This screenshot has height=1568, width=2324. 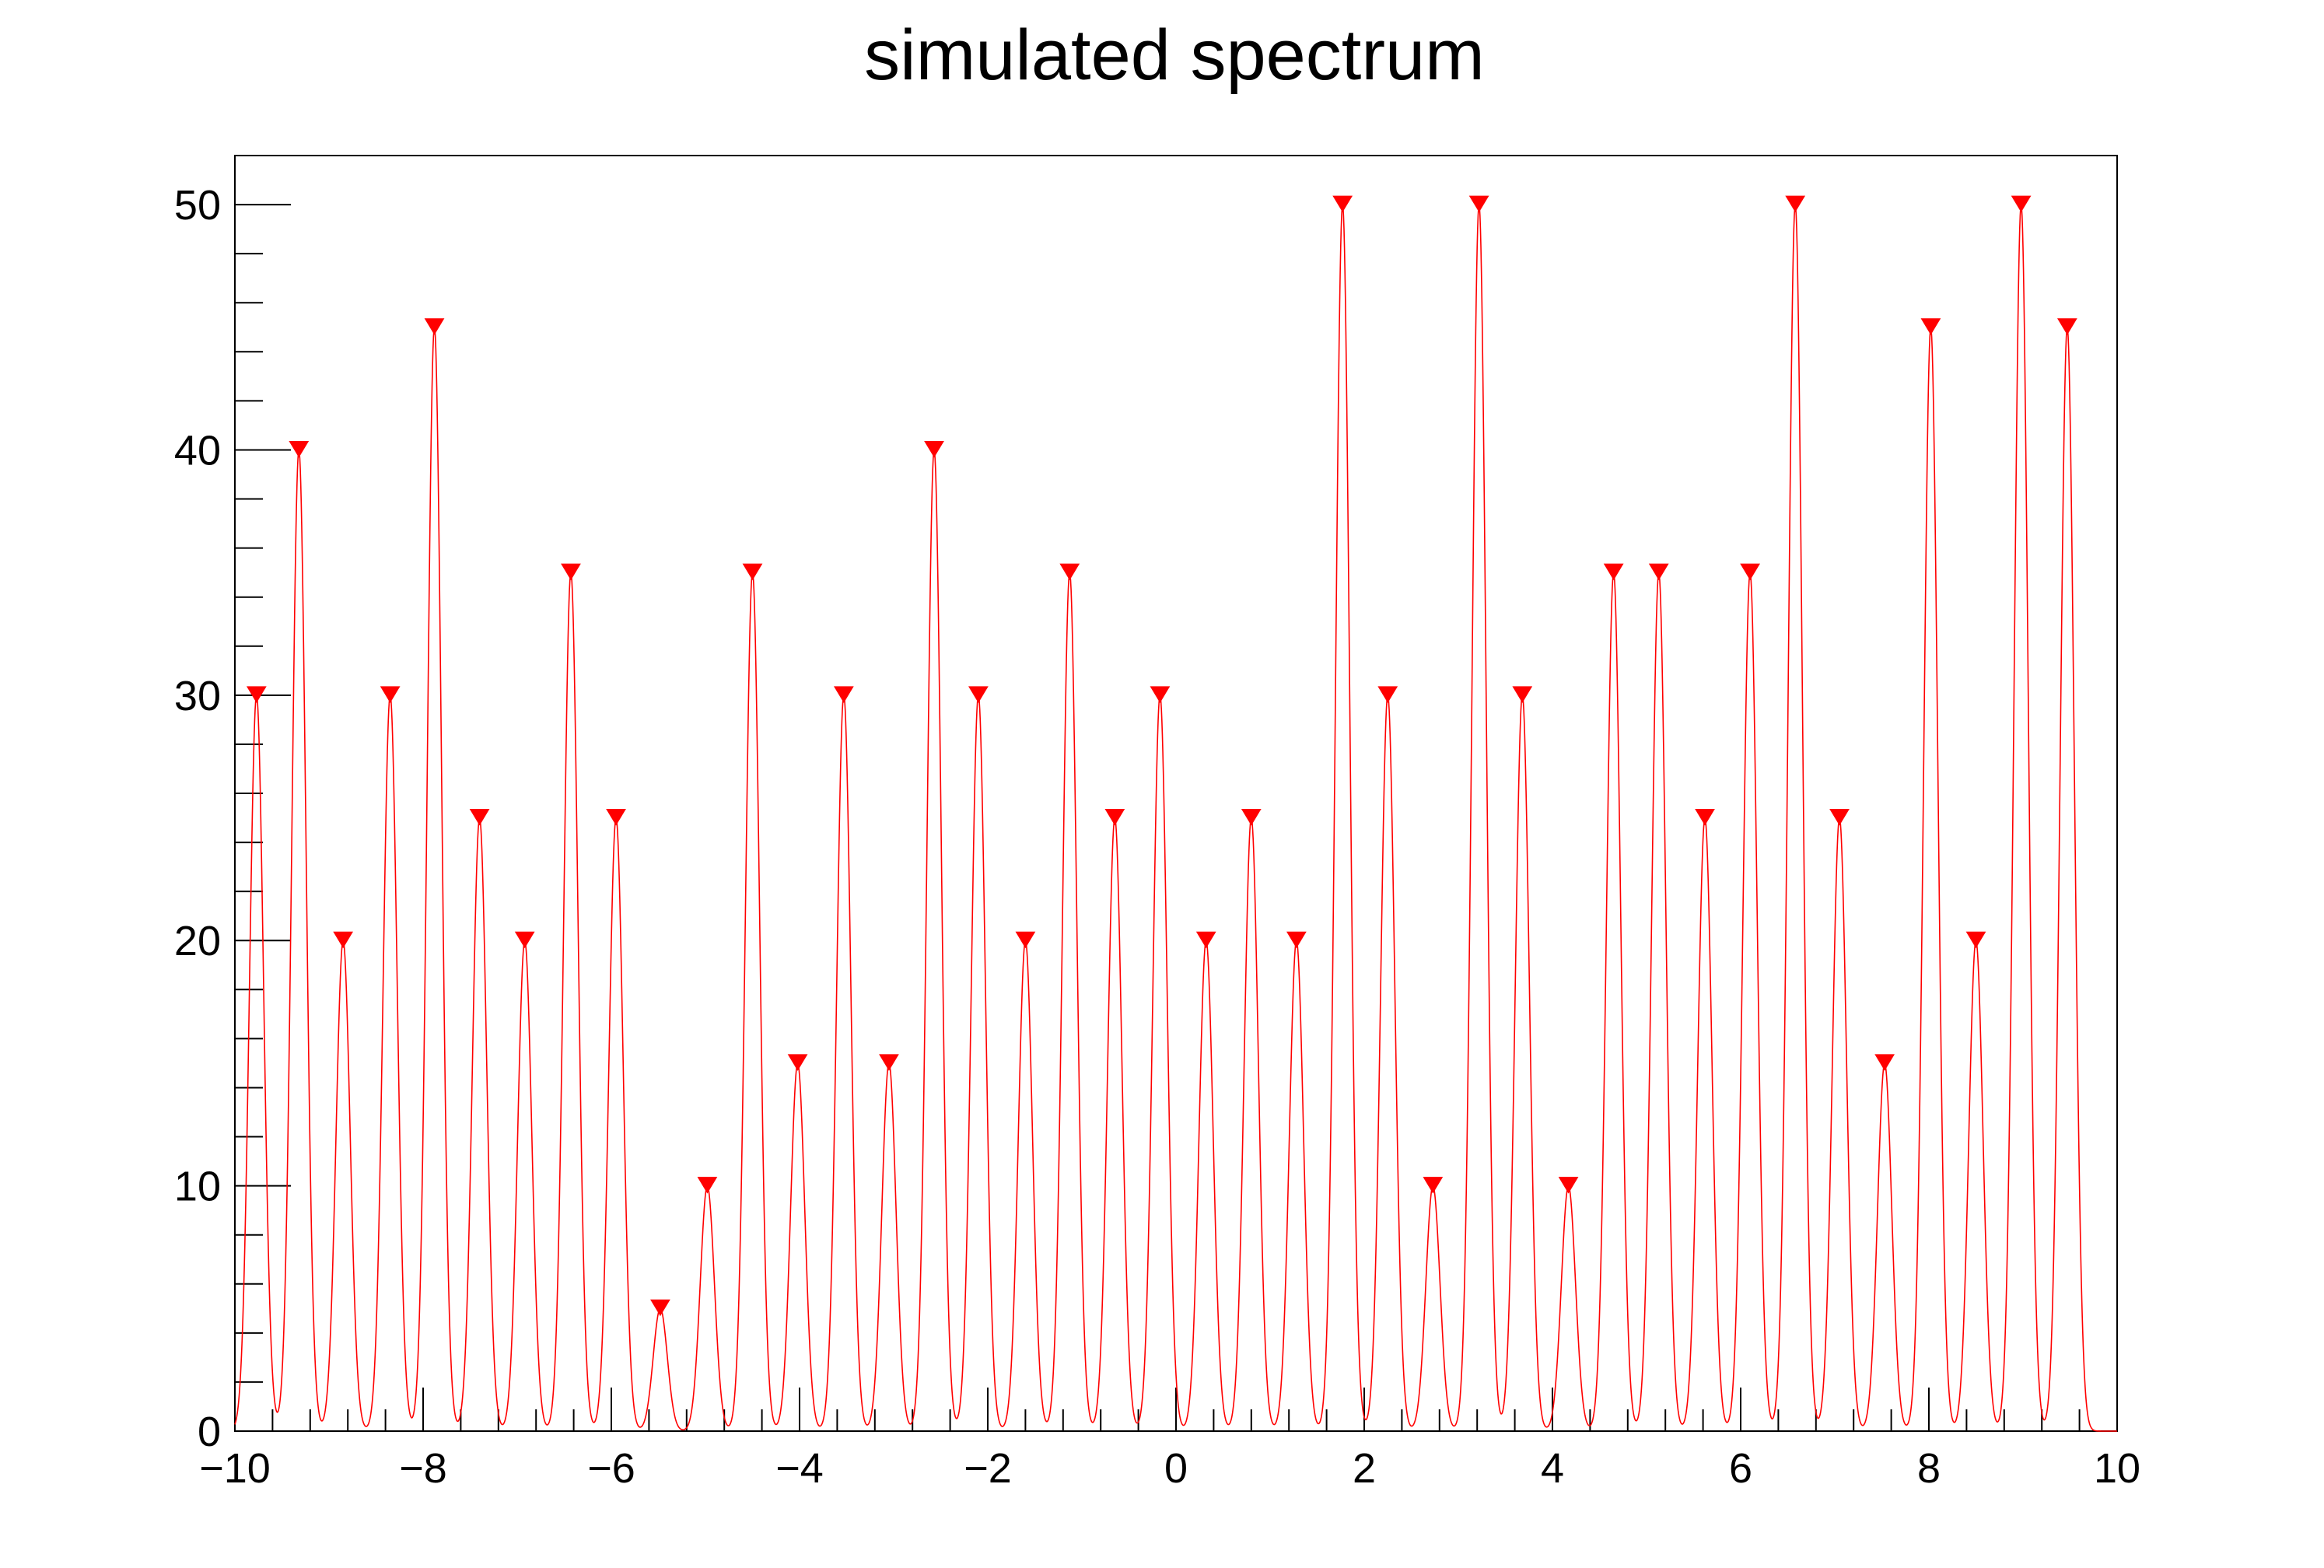 What do you see at coordinates (800, 1468) in the screenshot?
I see `x-tick-label: −4` at bounding box center [800, 1468].